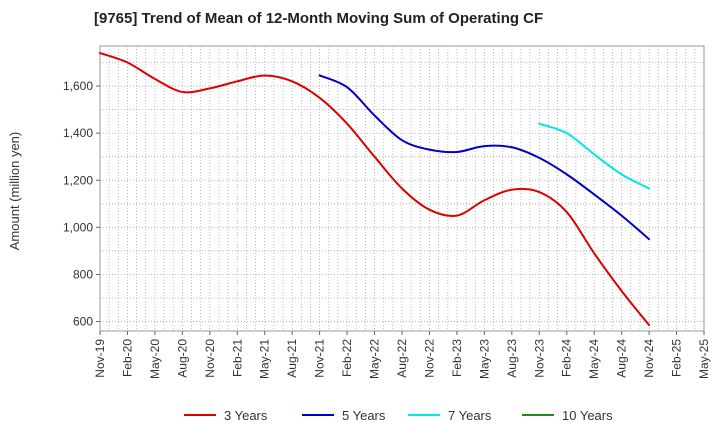  What do you see at coordinates (567, 358) in the screenshot?
I see `x-tick-label: Feb-24` at bounding box center [567, 358].